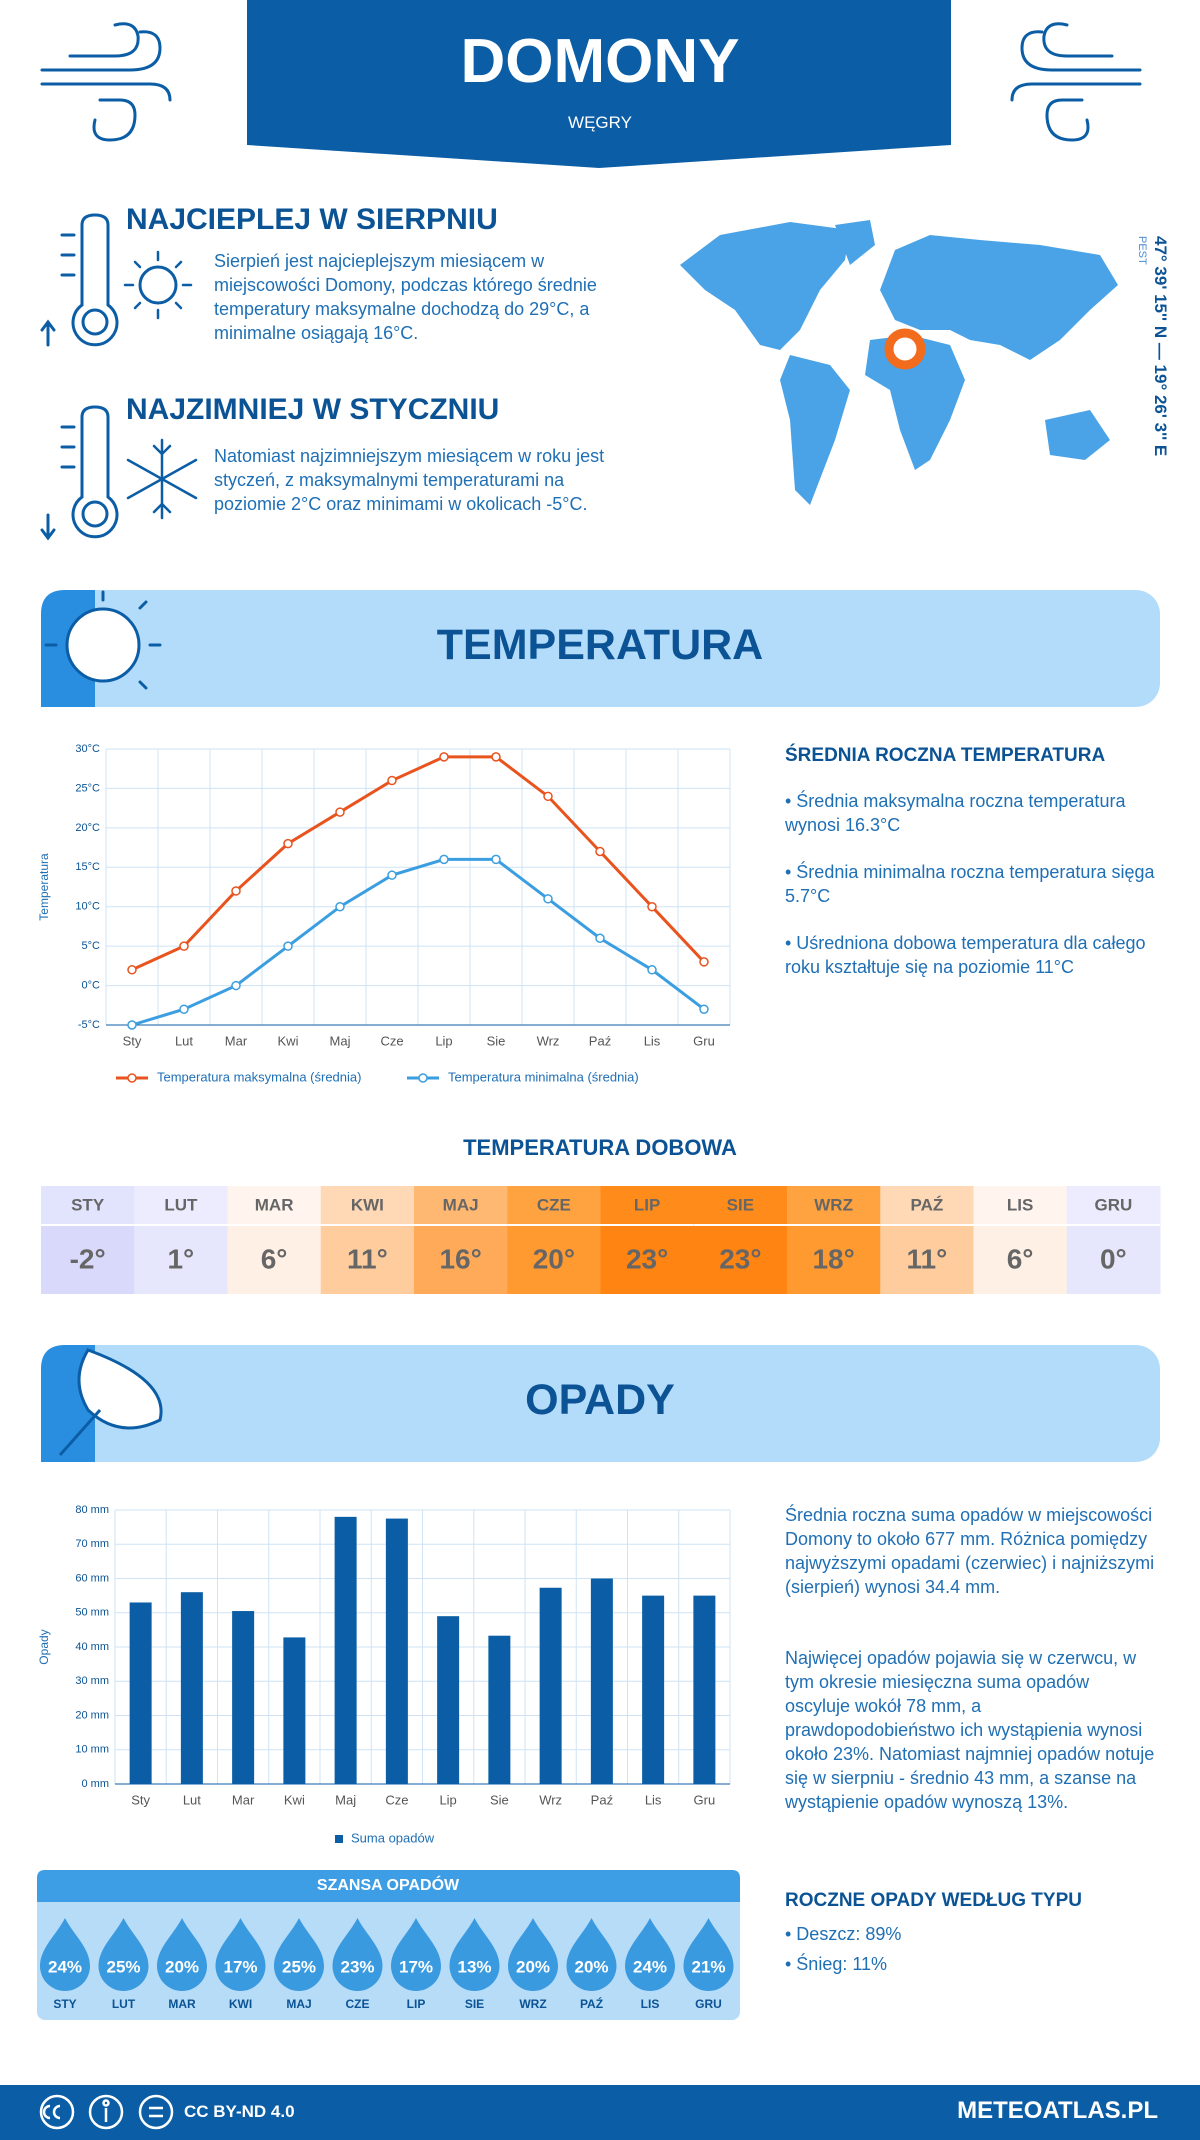 The width and height of the screenshot is (1200, 2140). I want to click on x-tick-label: Wrz, so click(550, 1799).